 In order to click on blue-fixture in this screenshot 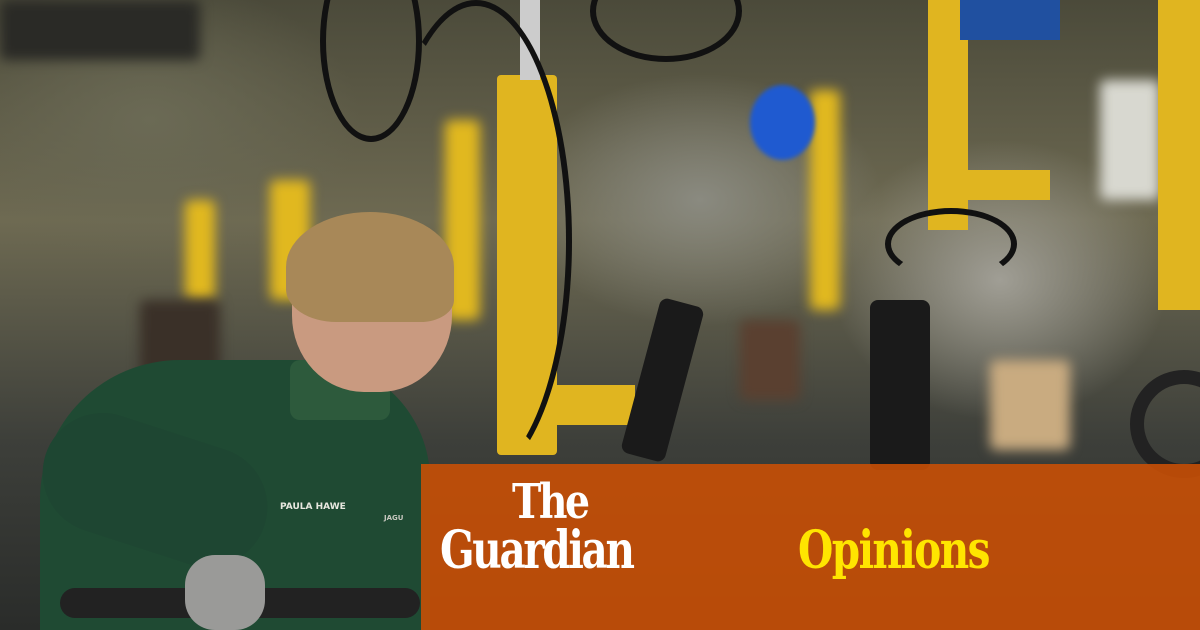, I will do `click(1010, 20)`.